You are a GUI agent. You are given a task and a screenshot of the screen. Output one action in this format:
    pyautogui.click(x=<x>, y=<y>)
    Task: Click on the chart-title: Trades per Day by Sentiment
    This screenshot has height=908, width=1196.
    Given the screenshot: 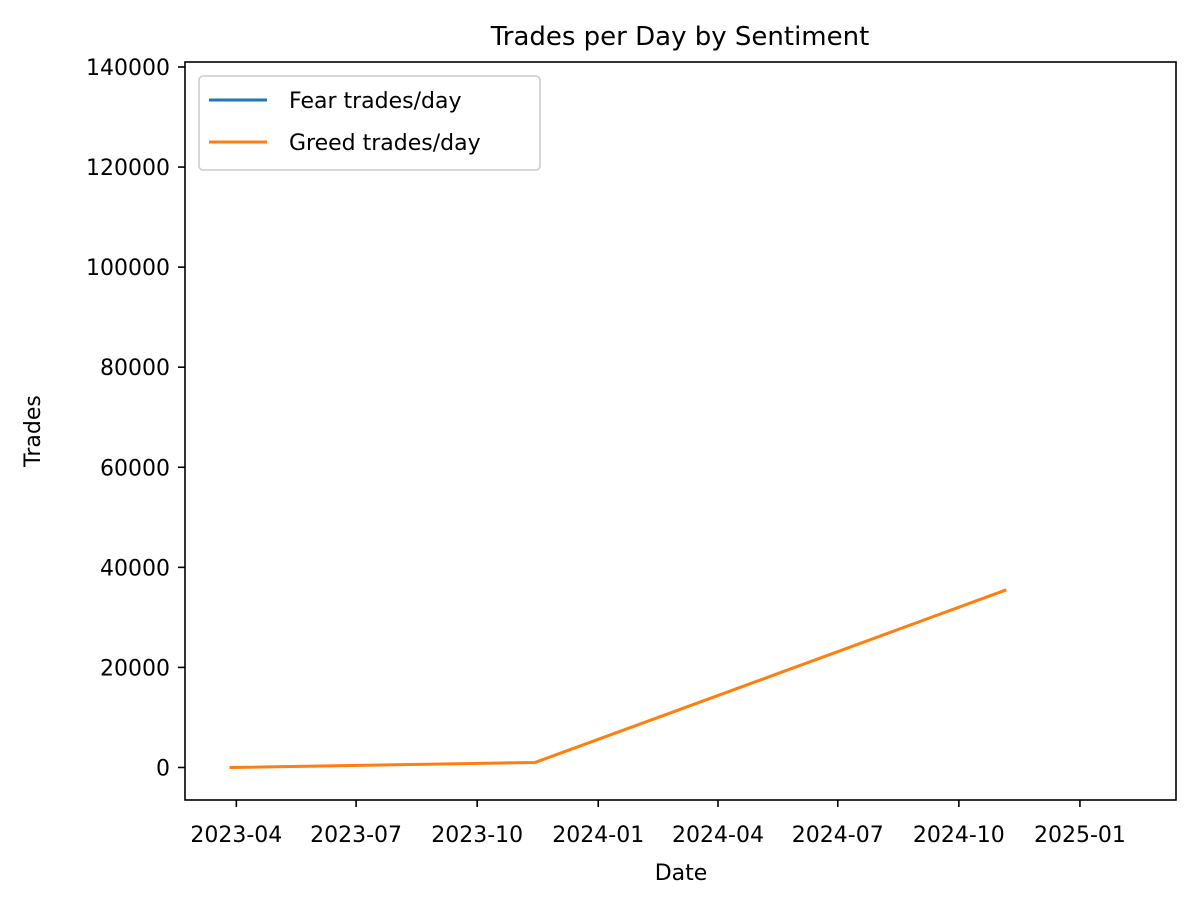 What is the action you would take?
    pyautogui.click(x=680, y=37)
    